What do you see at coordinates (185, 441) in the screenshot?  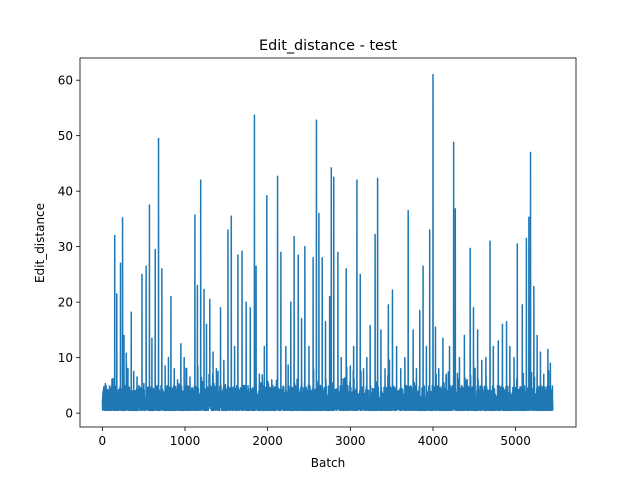 I see `x-tick-label: 1000` at bounding box center [185, 441].